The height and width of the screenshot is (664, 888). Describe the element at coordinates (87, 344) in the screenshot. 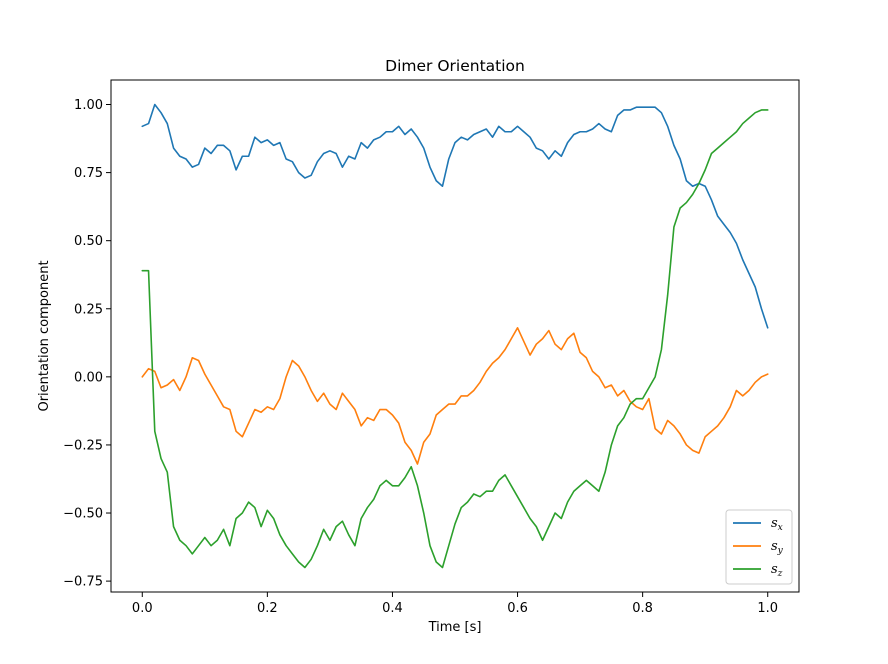

I see `y-axis: −0.75 −0.50 −0.25 0.00 0.25 0.50 0.75 1.00` at that location.